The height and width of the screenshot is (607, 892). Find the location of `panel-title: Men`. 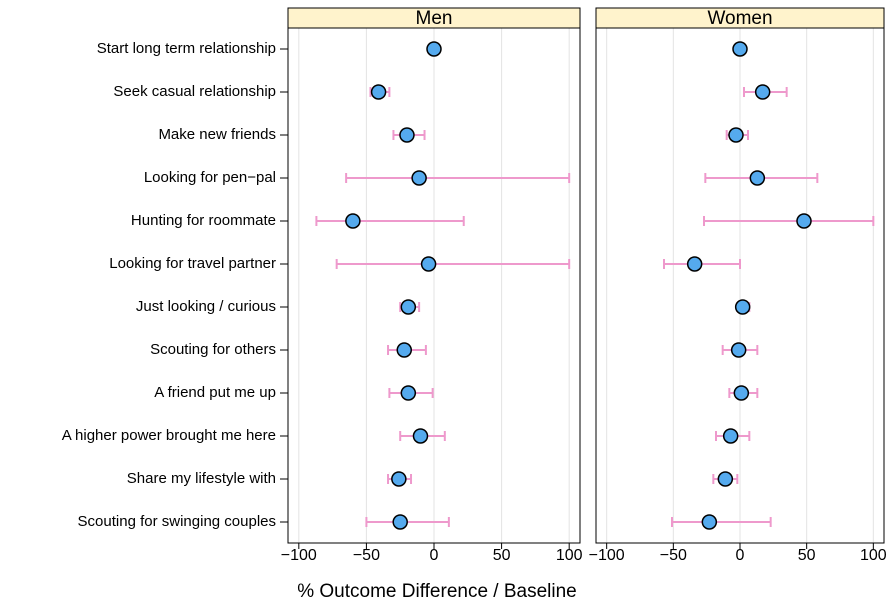

panel-title: Men is located at coordinates (434, 18).